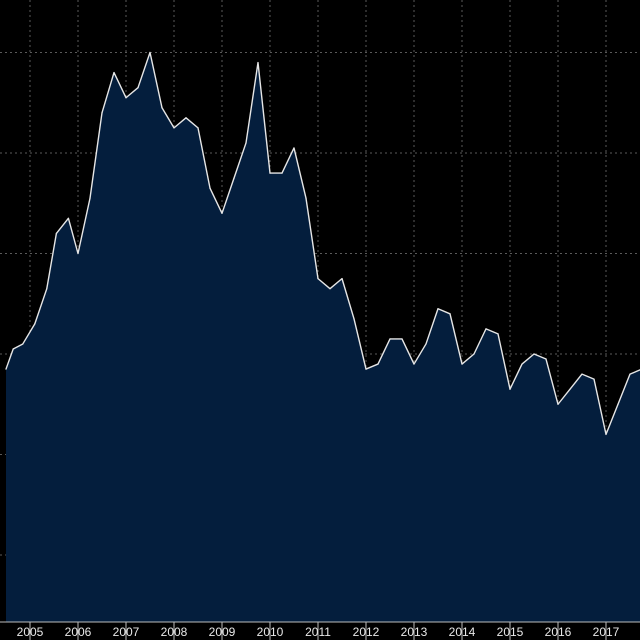 This screenshot has width=640, height=640. What do you see at coordinates (270, 632) in the screenshot?
I see `x-tick-label: 2010` at bounding box center [270, 632].